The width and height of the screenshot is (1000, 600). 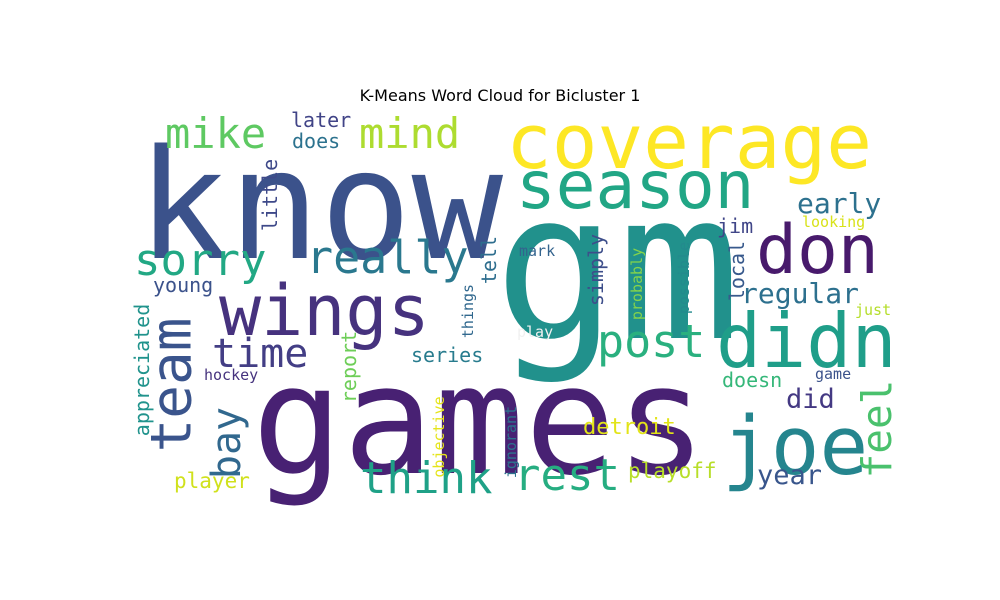 I want to click on word-mike: mike, so click(x=215, y=133).